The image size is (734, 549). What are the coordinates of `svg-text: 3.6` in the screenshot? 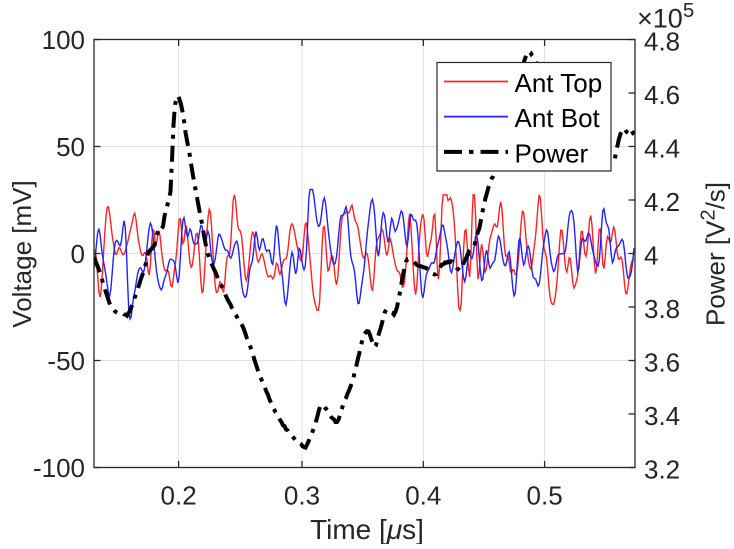 It's located at (662, 363).